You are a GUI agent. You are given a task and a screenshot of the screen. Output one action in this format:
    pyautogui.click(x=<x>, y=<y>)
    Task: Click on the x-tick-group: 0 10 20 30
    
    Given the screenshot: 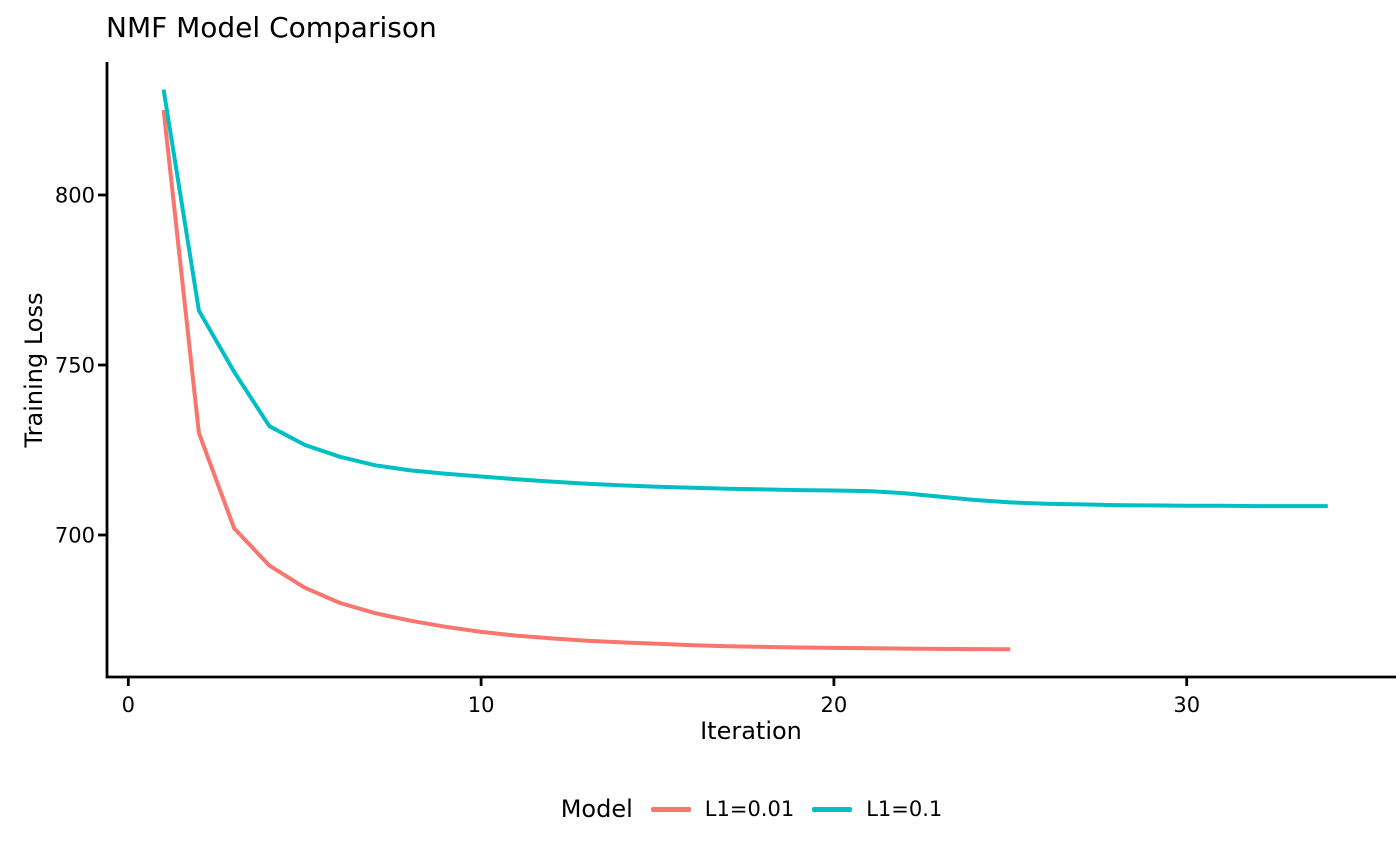 What is the action you would take?
    pyautogui.click(x=661, y=697)
    